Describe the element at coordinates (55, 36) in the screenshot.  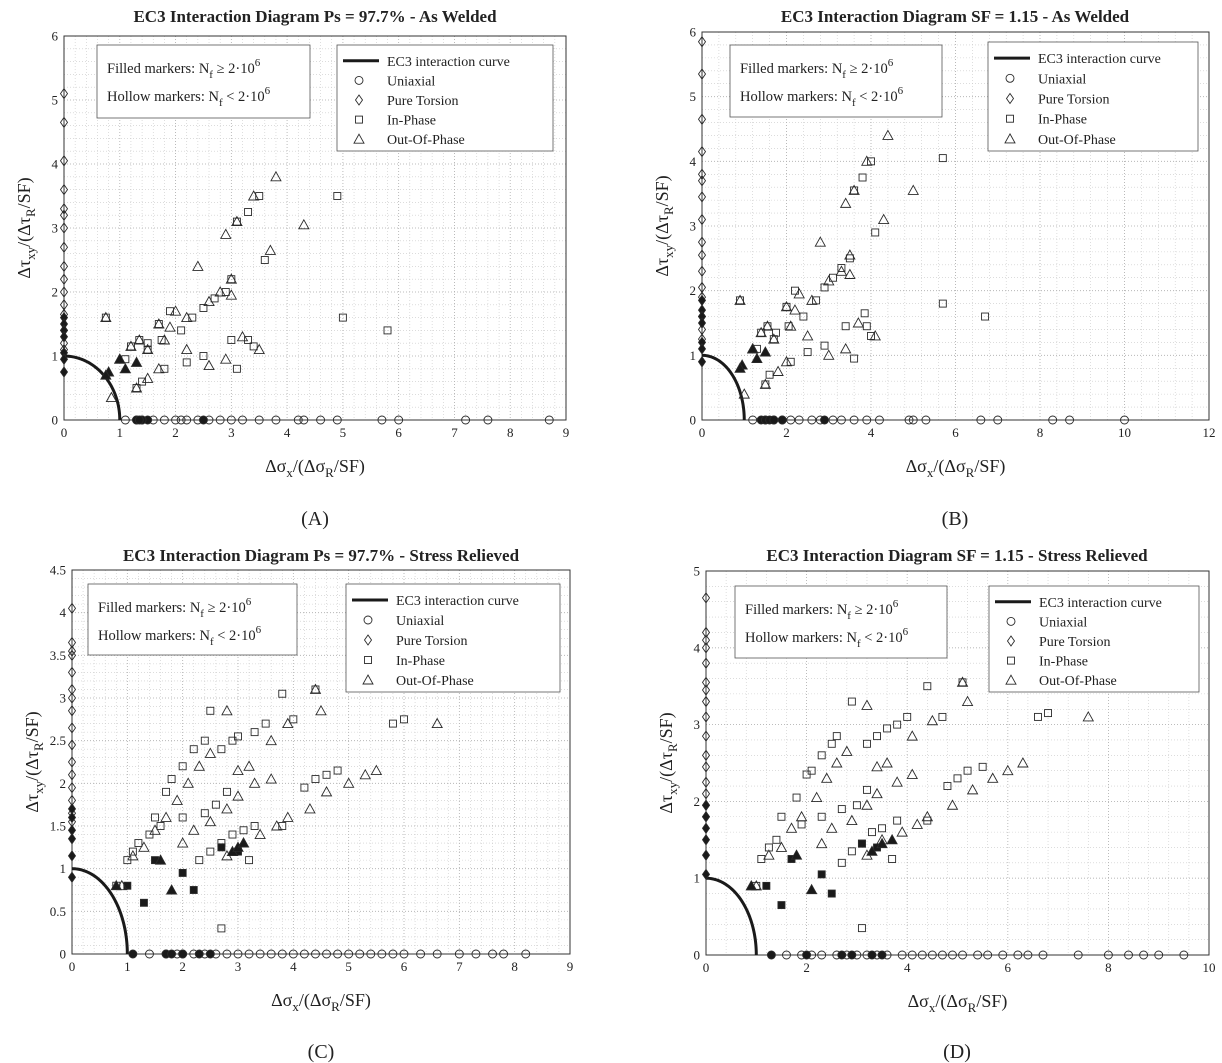
I see `y-tick-label: 6` at that location.